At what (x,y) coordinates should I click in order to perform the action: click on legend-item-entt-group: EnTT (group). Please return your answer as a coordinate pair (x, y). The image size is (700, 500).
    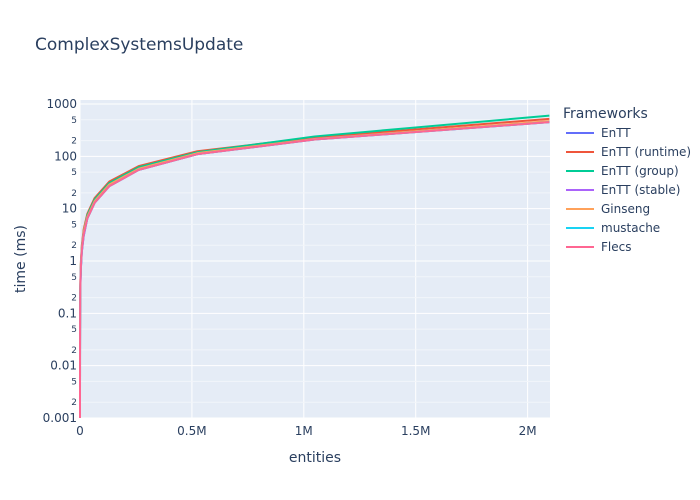
    Looking at the image, I should click on (640, 171).